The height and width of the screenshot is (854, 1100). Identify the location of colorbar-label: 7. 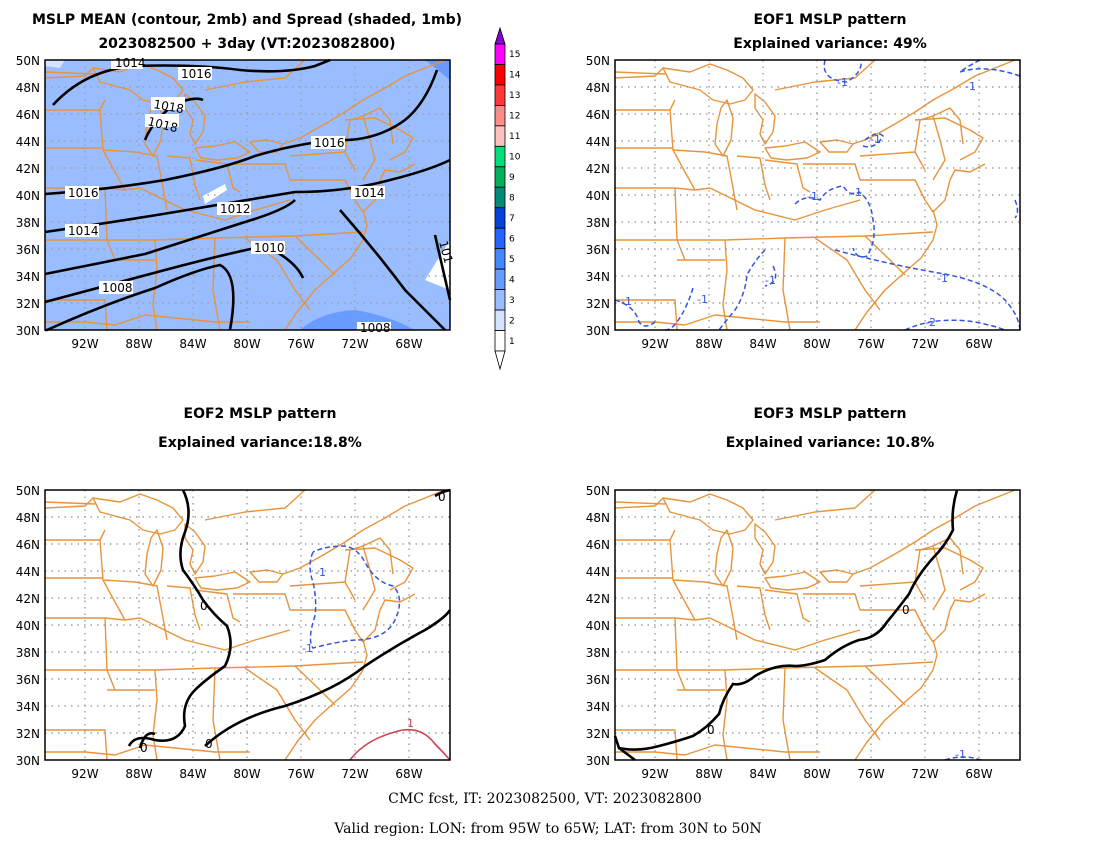
(512, 219).